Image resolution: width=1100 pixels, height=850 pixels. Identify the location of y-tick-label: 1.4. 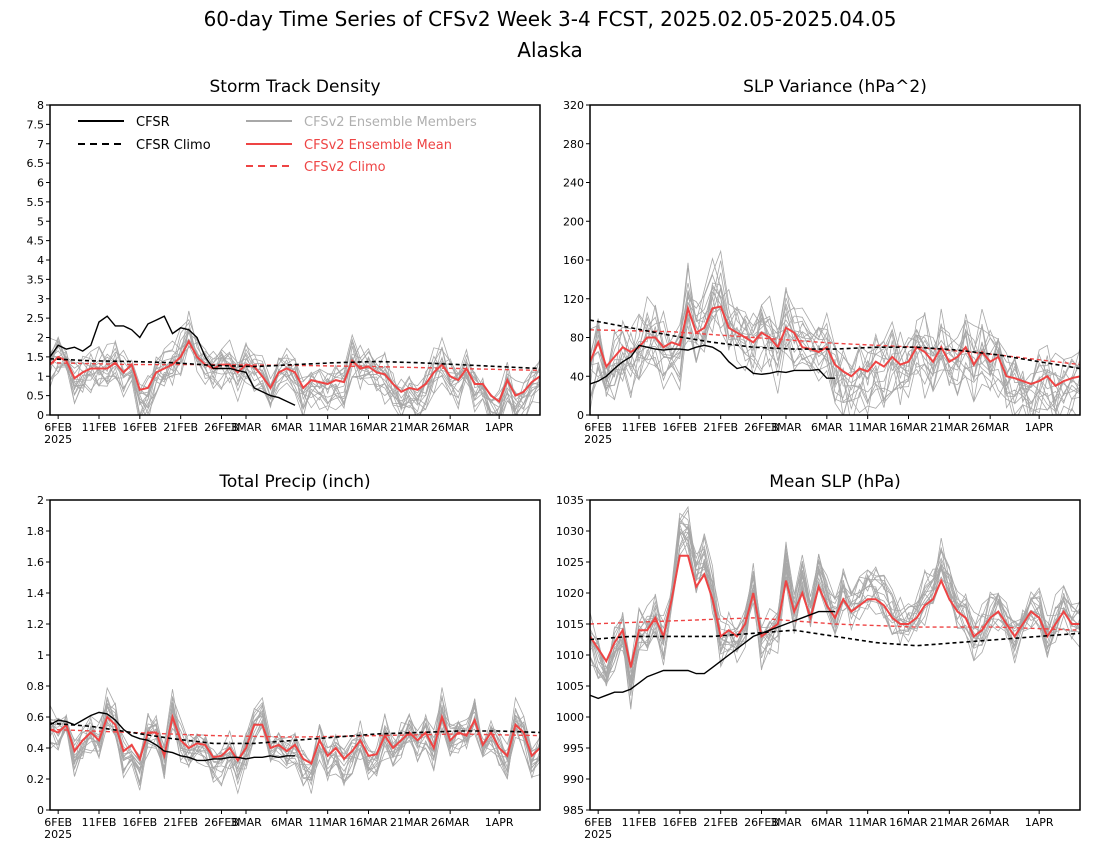
(36, 593).